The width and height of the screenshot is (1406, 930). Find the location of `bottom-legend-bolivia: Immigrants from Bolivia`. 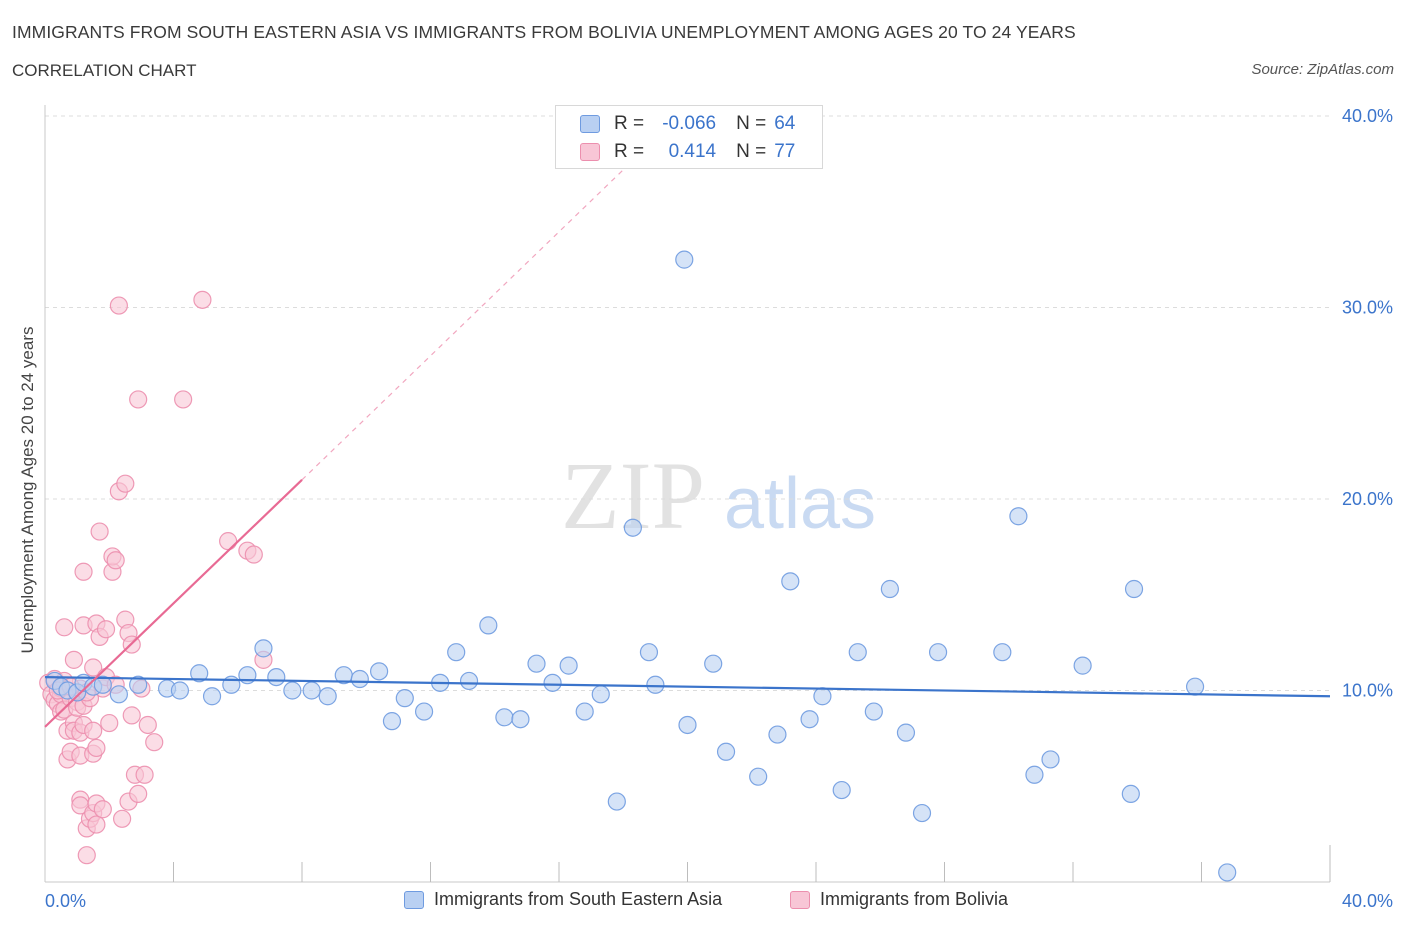

bottom-legend-bolivia: Immigrants from Bolivia is located at coordinates (899, 899).